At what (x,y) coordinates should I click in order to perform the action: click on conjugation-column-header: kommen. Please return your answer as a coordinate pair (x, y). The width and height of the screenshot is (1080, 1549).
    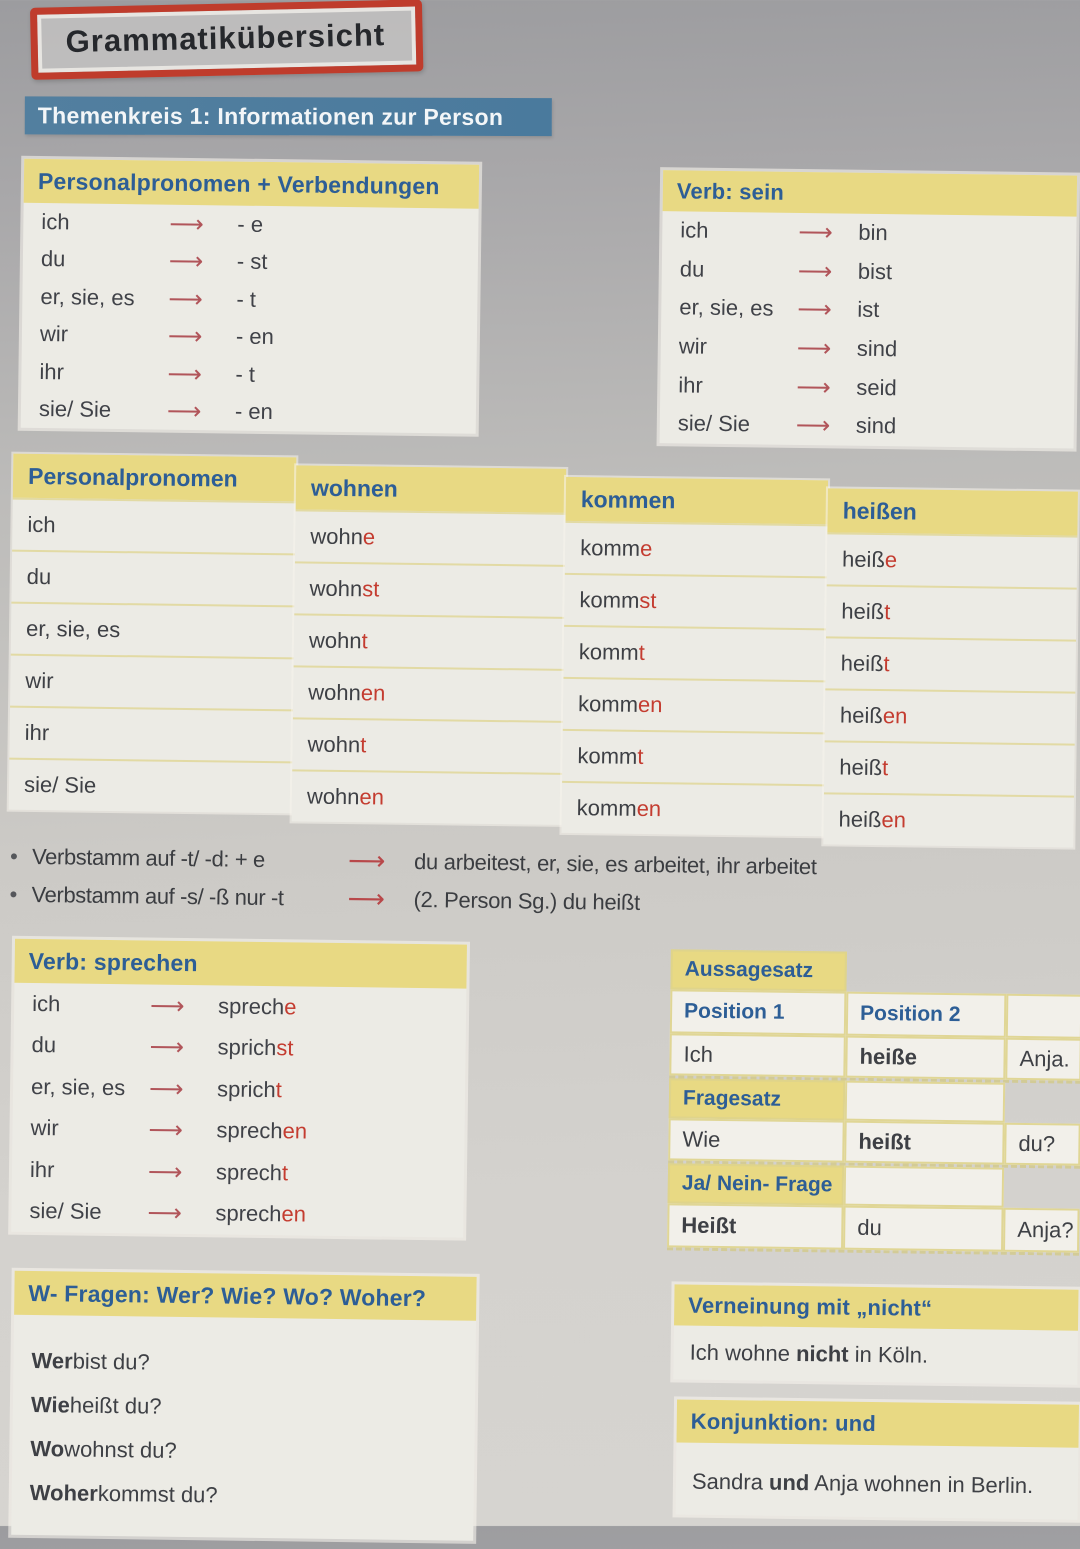
    Looking at the image, I should click on (697, 500).